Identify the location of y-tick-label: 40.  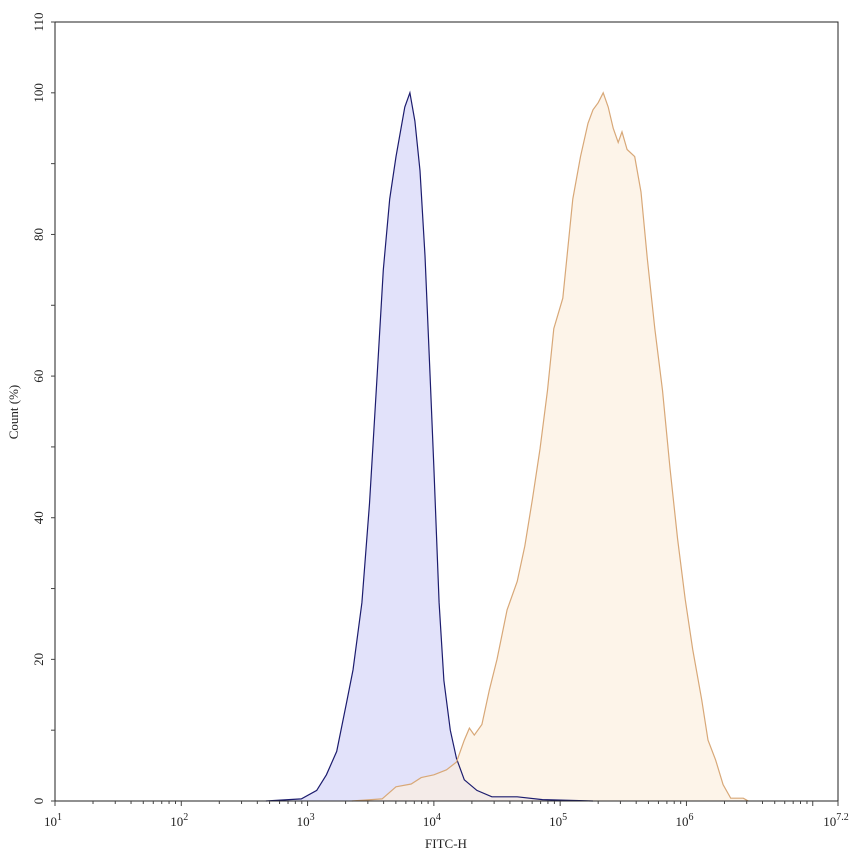
(38, 517).